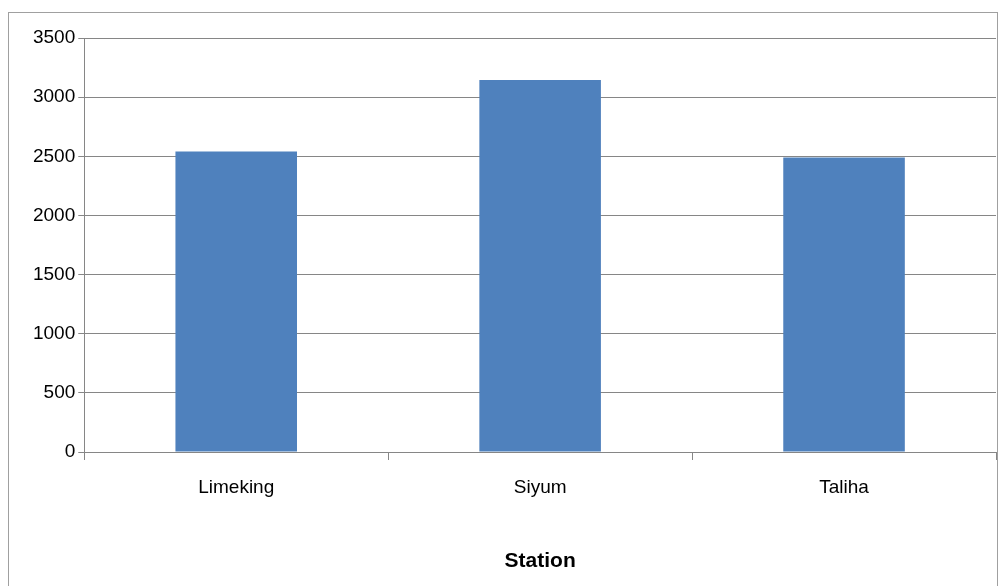 The height and width of the screenshot is (586, 1005). Describe the element at coordinates (54, 214) in the screenshot. I see `y-tick-label: 2000` at that location.